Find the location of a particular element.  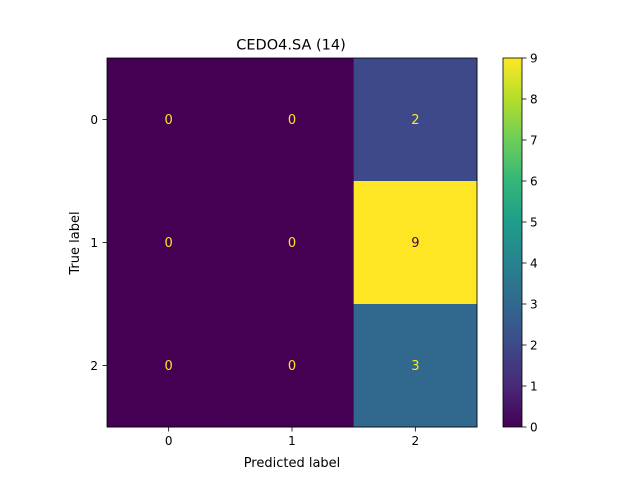

x-tick-label: 2 is located at coordinates (416, 441).